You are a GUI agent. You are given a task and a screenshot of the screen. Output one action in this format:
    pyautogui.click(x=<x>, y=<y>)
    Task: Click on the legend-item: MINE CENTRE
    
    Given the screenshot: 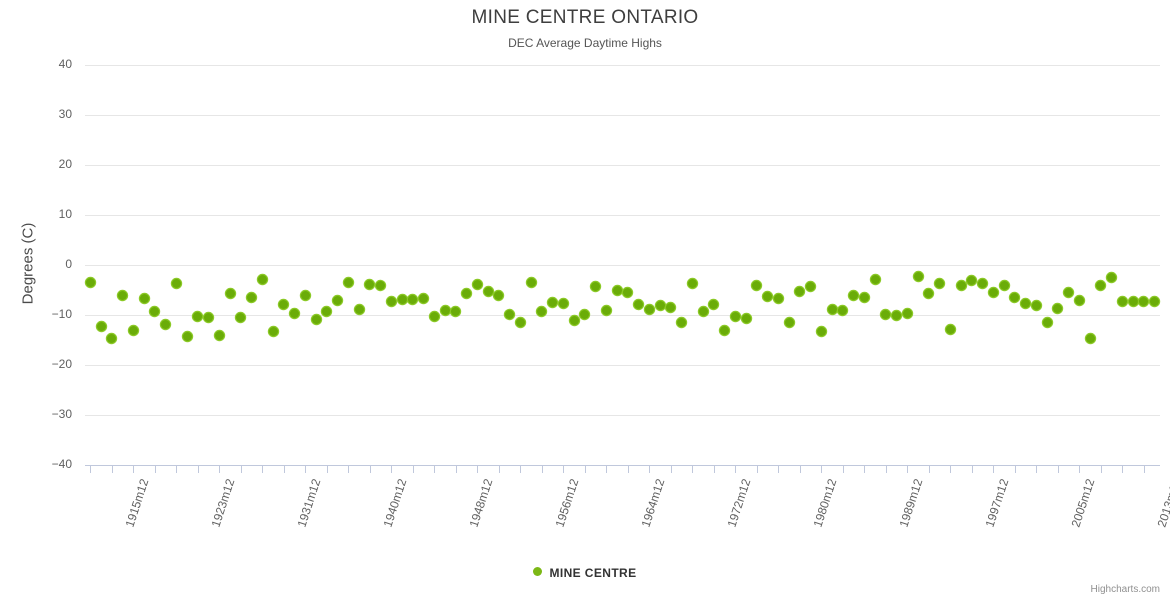 What is the action you would take?
    pyautogui.click(x=584, y=572)
    